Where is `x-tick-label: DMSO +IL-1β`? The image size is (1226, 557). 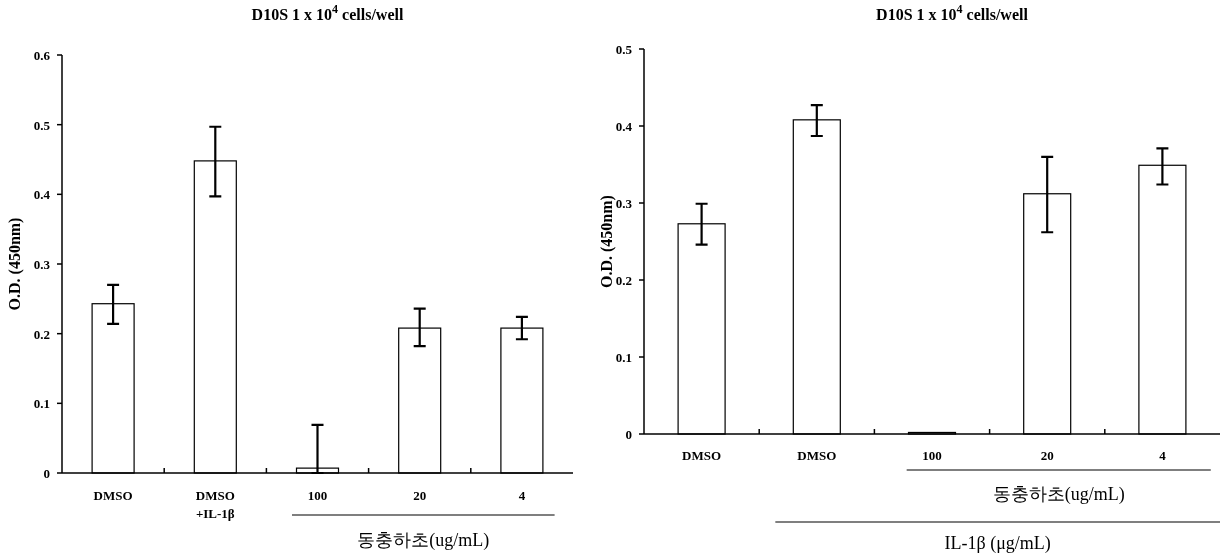
x-tick-label: DMSO +IL-1β is located at coordinates (215, 504).